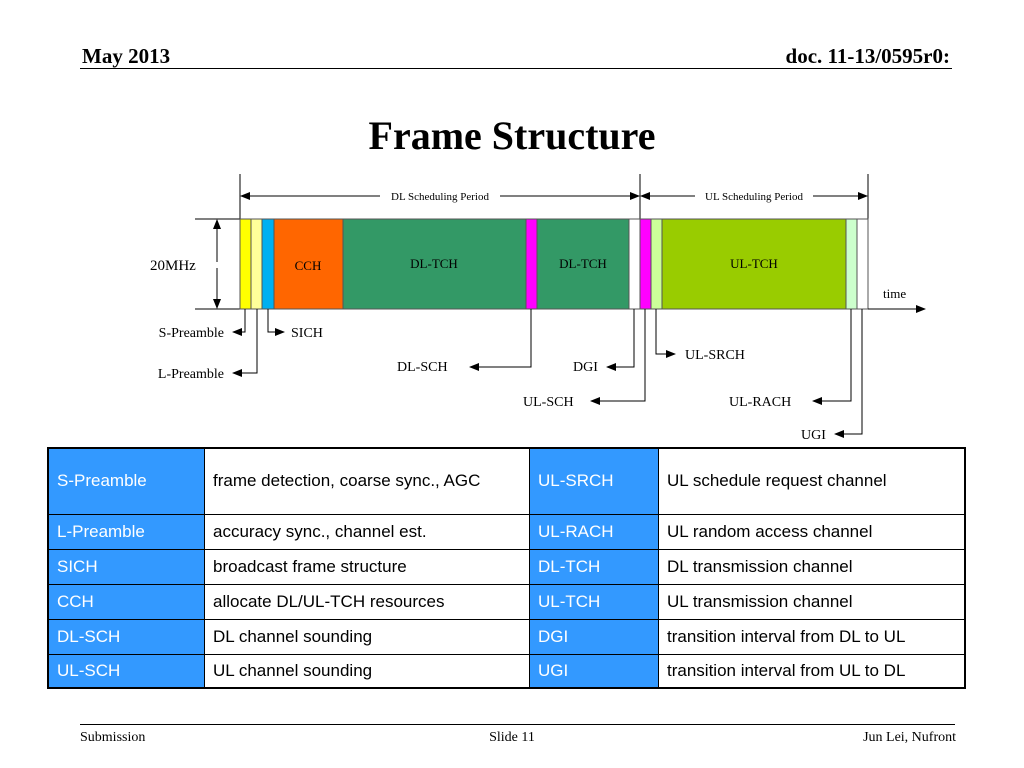 Image resolution: width=1024 pixels, height=768 pixels. What do you see at coordinates (656, 264) in the screenshot?
I see `ul-srch-block` at bounding box center [656, 264].